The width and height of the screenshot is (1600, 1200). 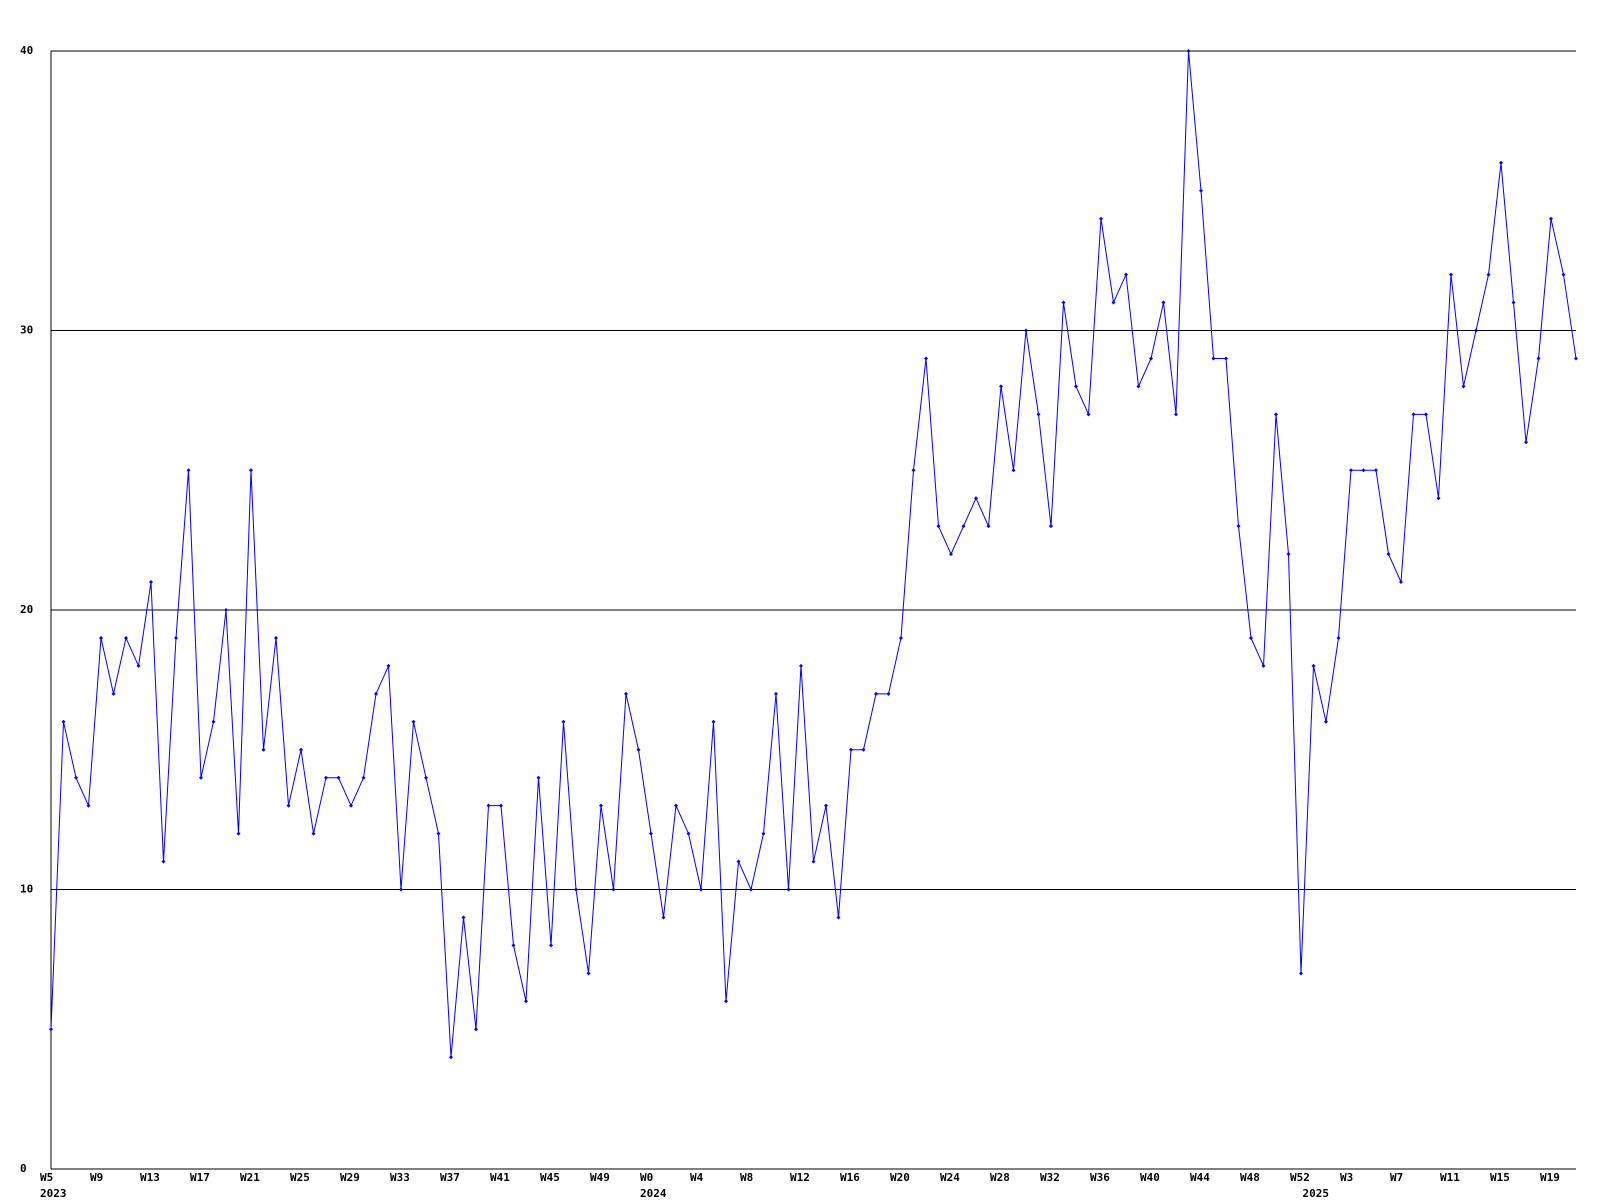 What do you see at coordinates (26, 889) in the screenshot?
I see `y-tick-label: 10` at bounding box center [26, 889].